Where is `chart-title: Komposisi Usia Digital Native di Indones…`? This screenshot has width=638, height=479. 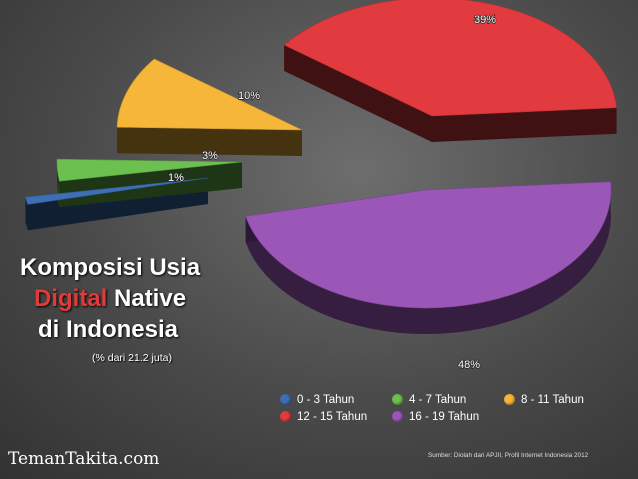 chart-title: Komposisi Usia Digital Native di Indones… is located at coordinates (140, 298).